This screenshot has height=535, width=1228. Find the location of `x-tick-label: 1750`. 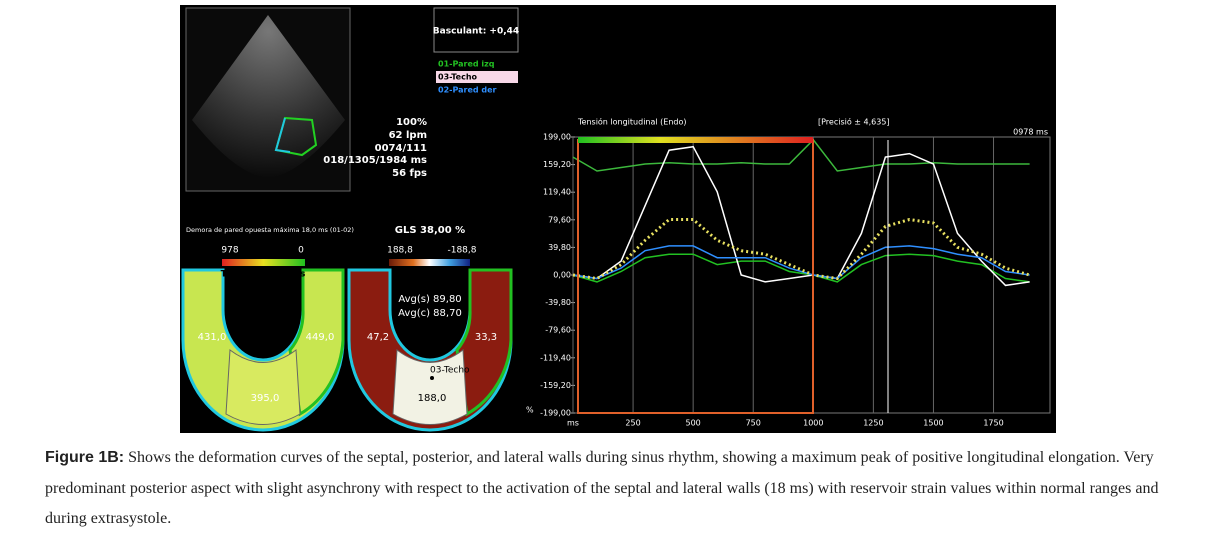

x-tick-label: 1750 is located at coordinates (993, 423).